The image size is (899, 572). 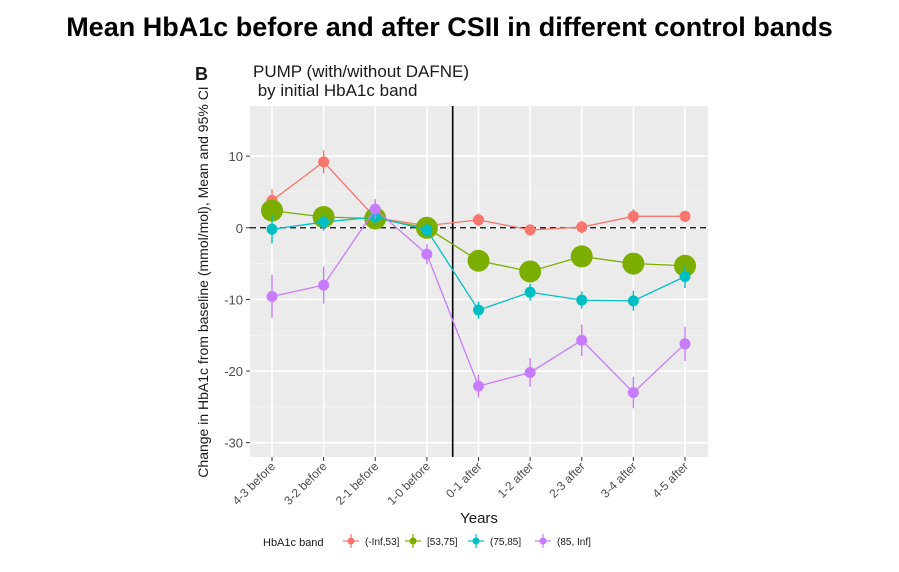 I want to click on x-tick-label: 1-0 before, so click(x=408, y=483).